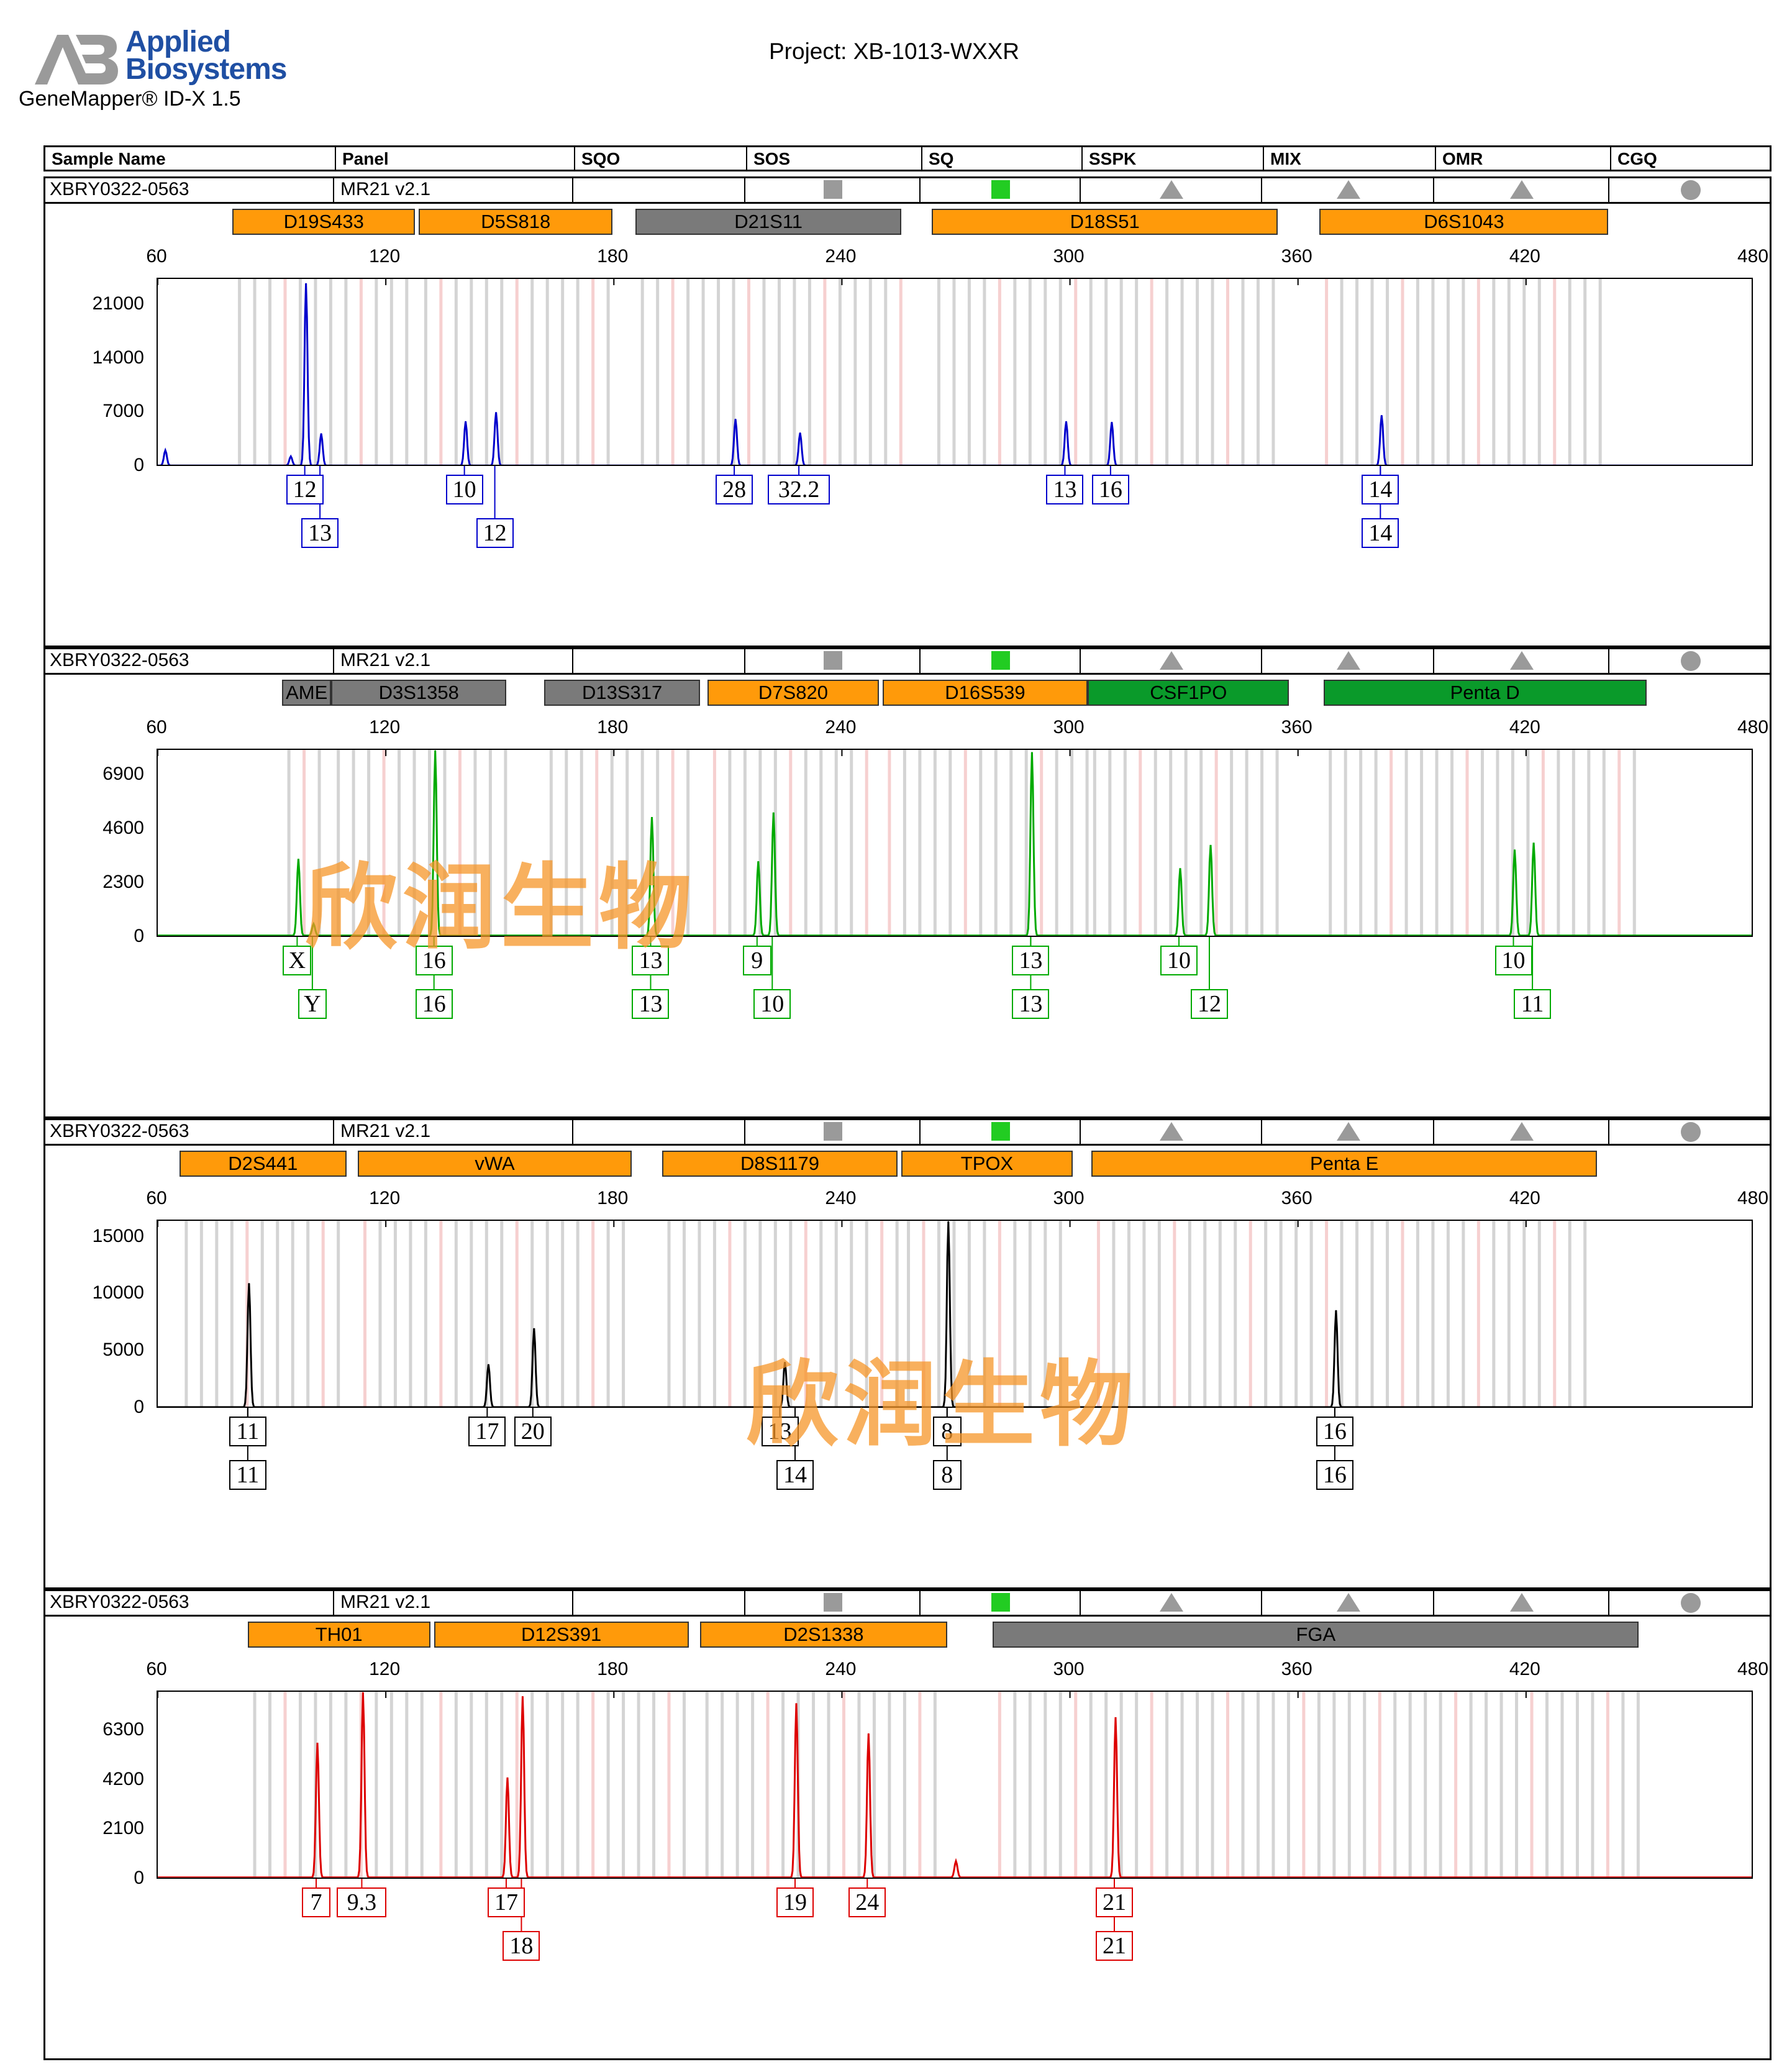  What do you see at coordinates (1348, 660) in the screenshot?
I see `mix-flag-icon` at bounding box center [1348, 660].